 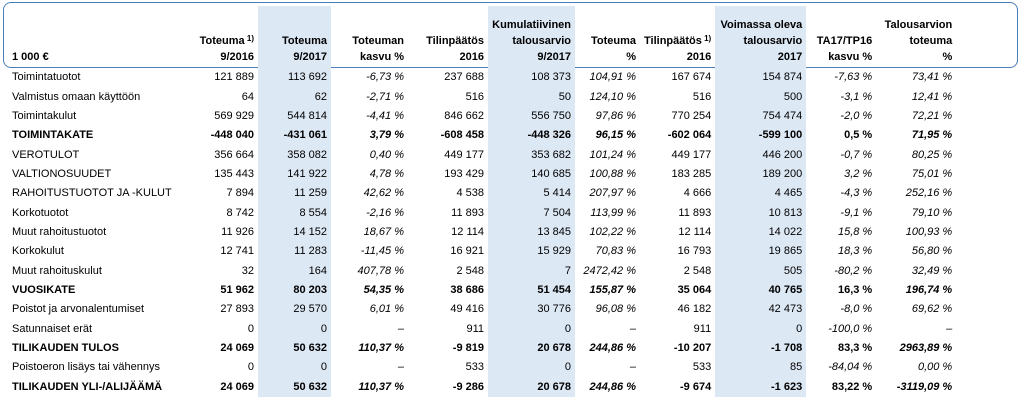 What do you see at coordinates (462, 135) in the screenshot?
I see `table-cell: -608 458` at bounding box center [462, 135].